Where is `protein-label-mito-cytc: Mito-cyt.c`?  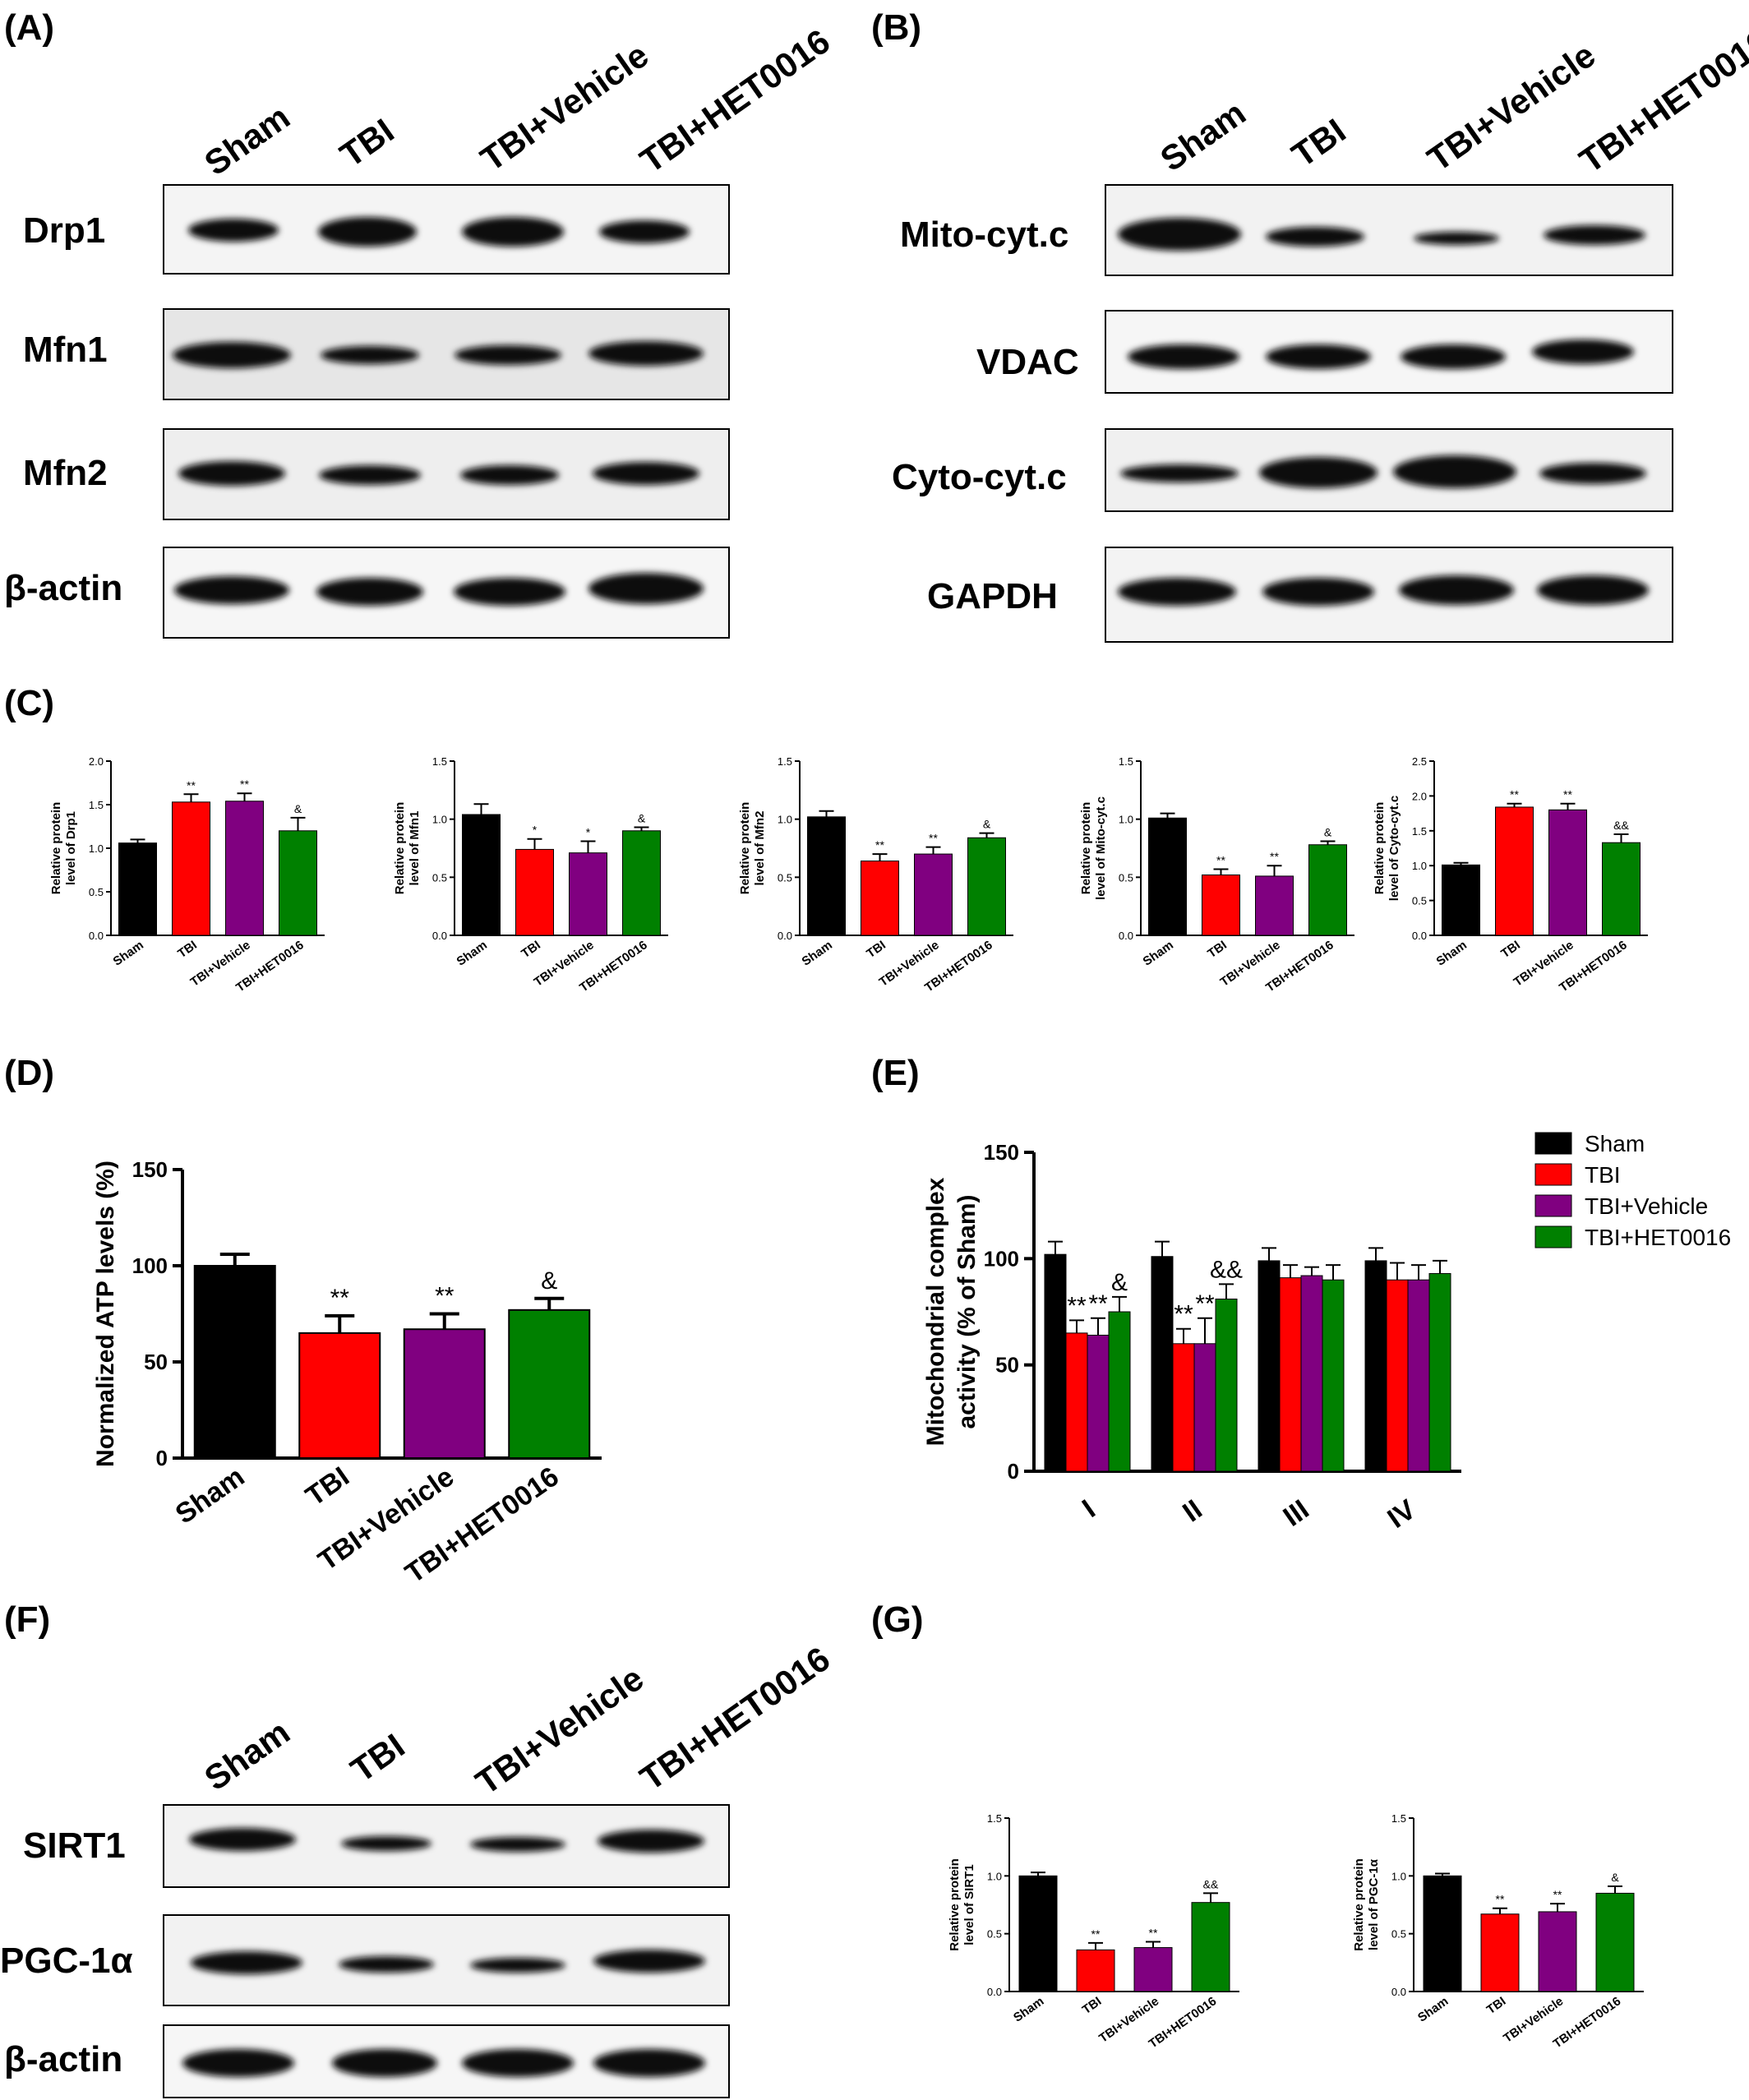 protein-label-mito-cytc: Mito-cyt.c is located at coordinates (984, 235).